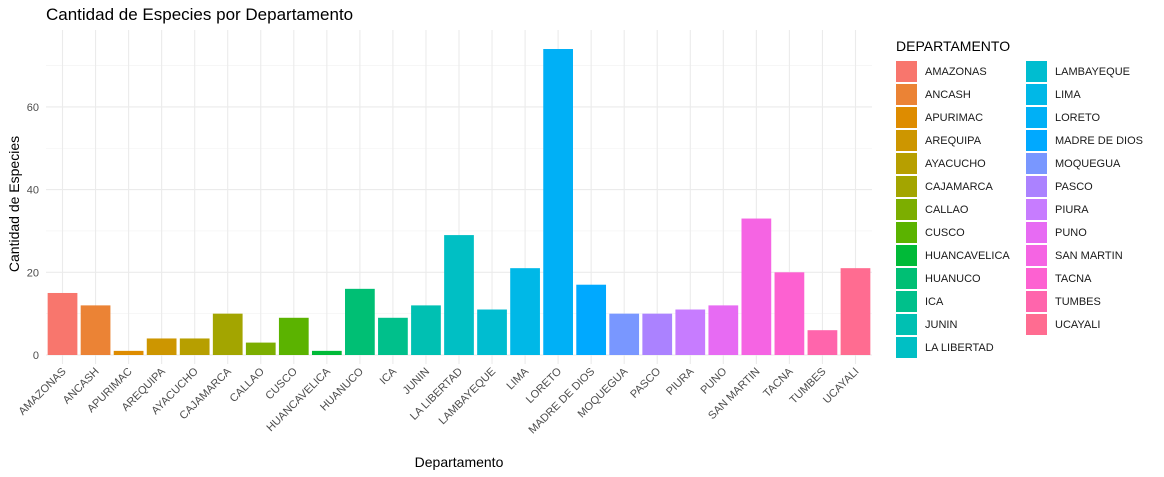  Describe the element at coordinates (33, 232) in the screenshot. I see `y-tick-labels: 0 20 40 60` at that location.